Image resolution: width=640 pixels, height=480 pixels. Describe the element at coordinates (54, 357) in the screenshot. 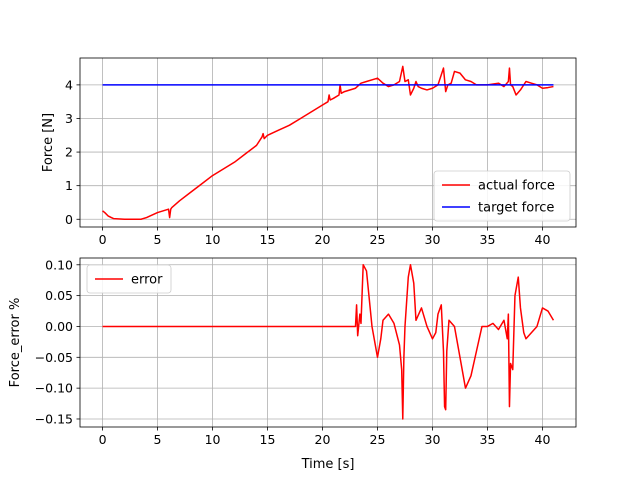

I see `error-y-tick-label: −0.05` at that location.